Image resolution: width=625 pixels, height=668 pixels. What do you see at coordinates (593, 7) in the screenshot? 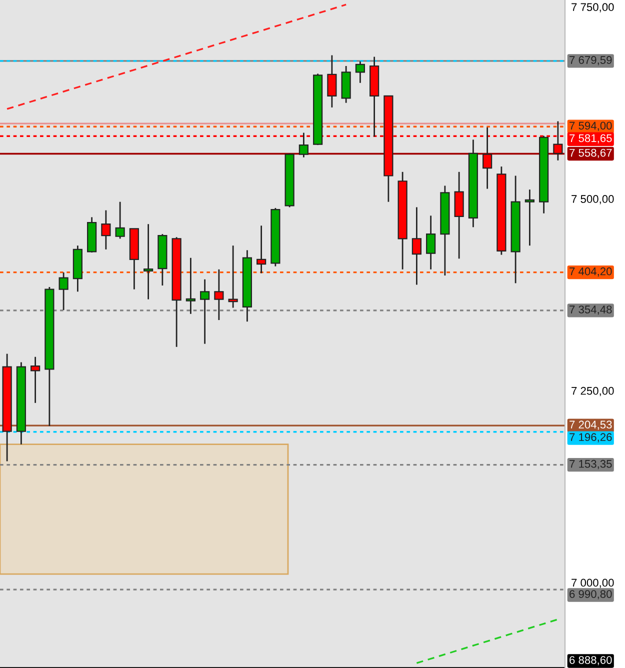
I see `y-tick-label: 7 750,00` at bounding box center [593, 7].